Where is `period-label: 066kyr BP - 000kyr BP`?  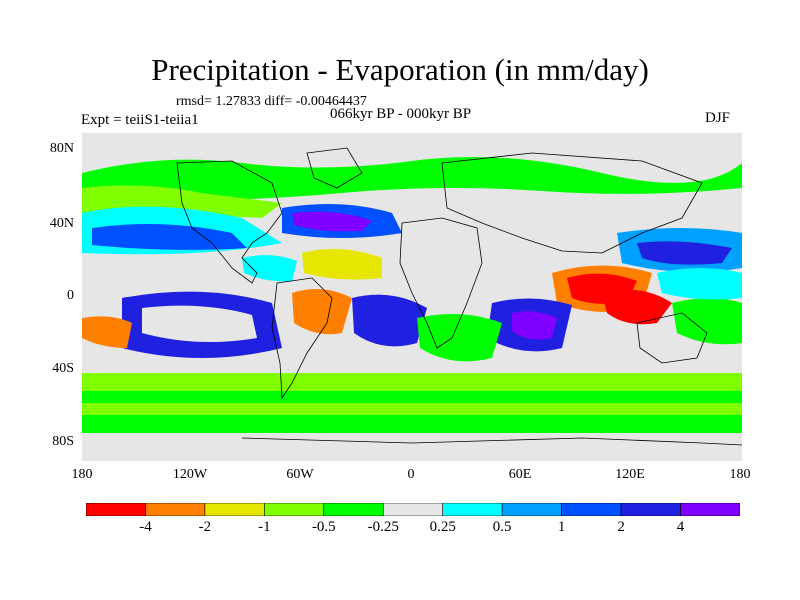
period-label: 066kyr BP - 000kyr BP is located at coordinates (401, 114).